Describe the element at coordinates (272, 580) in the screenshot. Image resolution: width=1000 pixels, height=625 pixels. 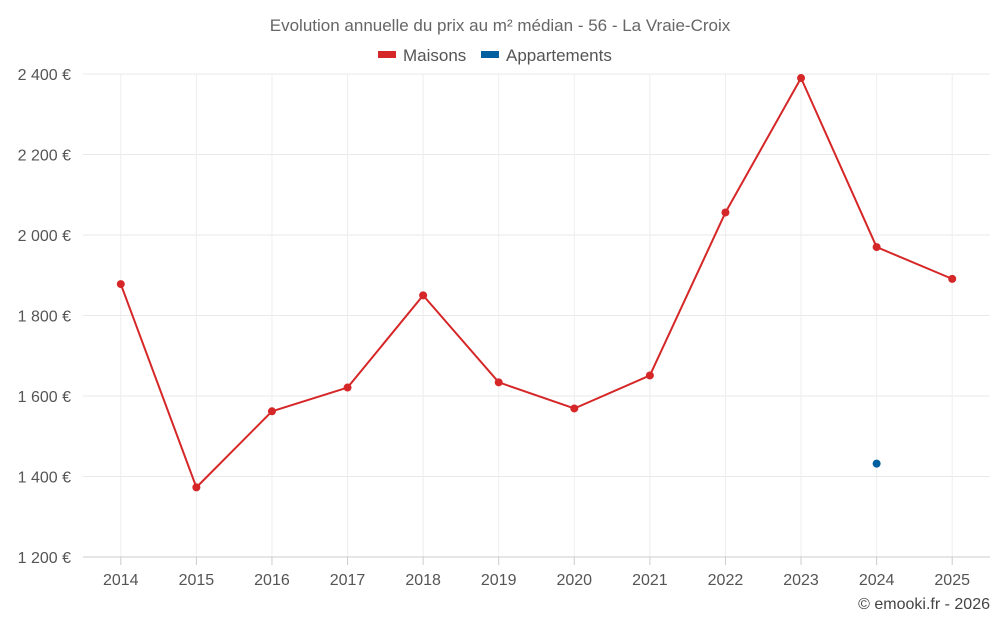
I see `x-tick-label: 2016` at that location.